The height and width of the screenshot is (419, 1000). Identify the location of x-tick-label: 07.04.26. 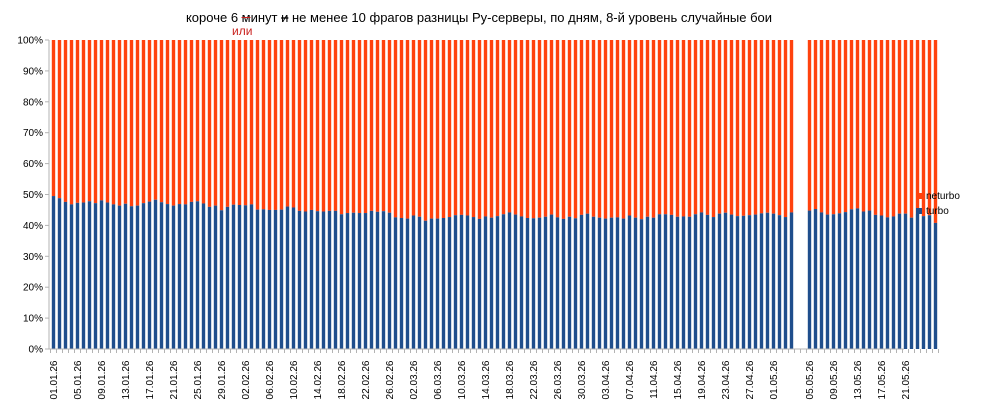
(630, 379).